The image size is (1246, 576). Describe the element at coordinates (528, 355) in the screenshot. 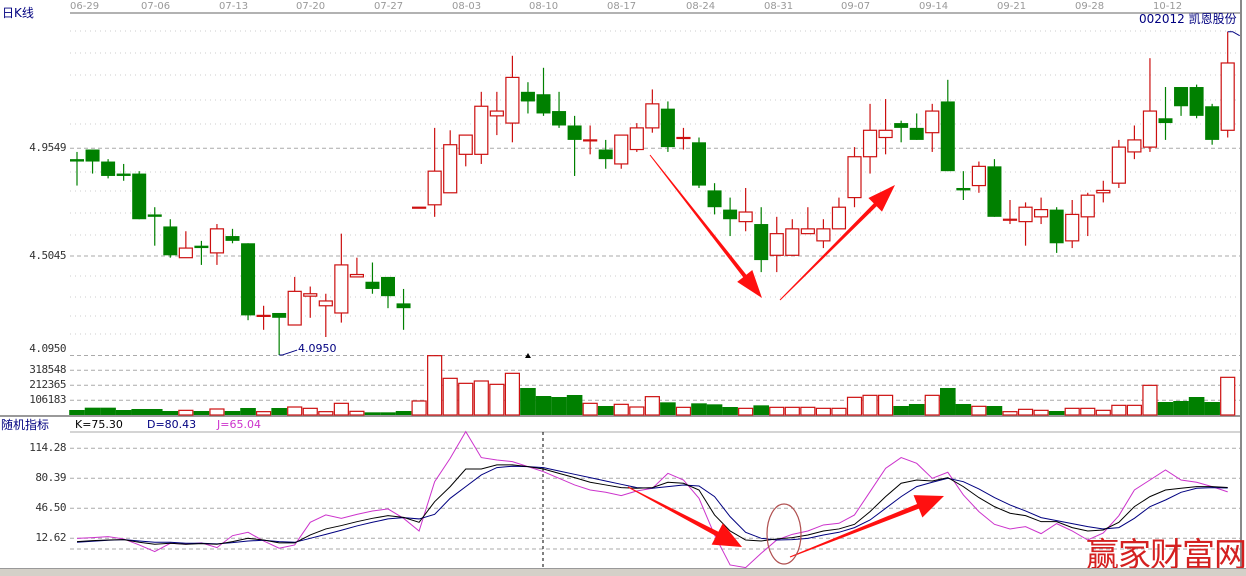

I see `marker-triangle-icon` at that location.